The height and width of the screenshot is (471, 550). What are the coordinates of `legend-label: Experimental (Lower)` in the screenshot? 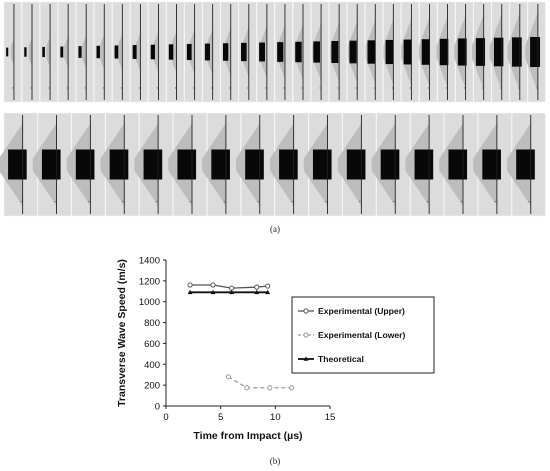 It's located at (362, 335).